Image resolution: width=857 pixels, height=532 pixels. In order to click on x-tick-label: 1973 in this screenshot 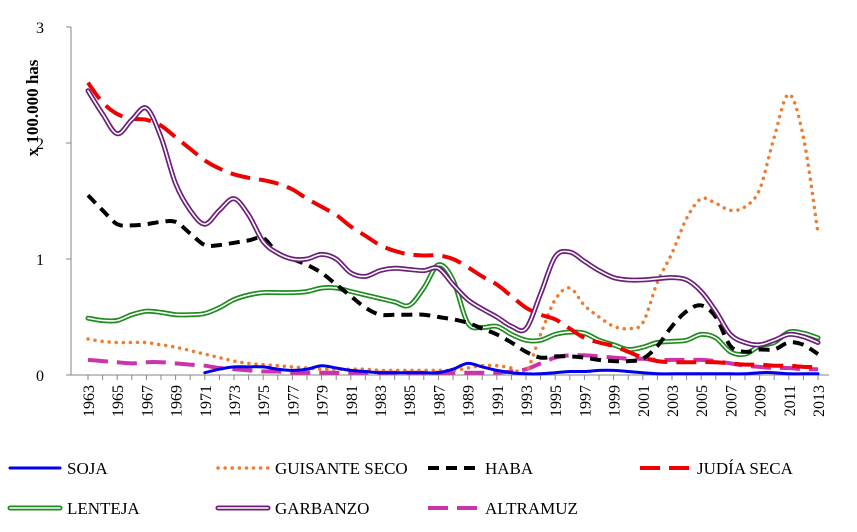, I will do `click(235, 401)`.